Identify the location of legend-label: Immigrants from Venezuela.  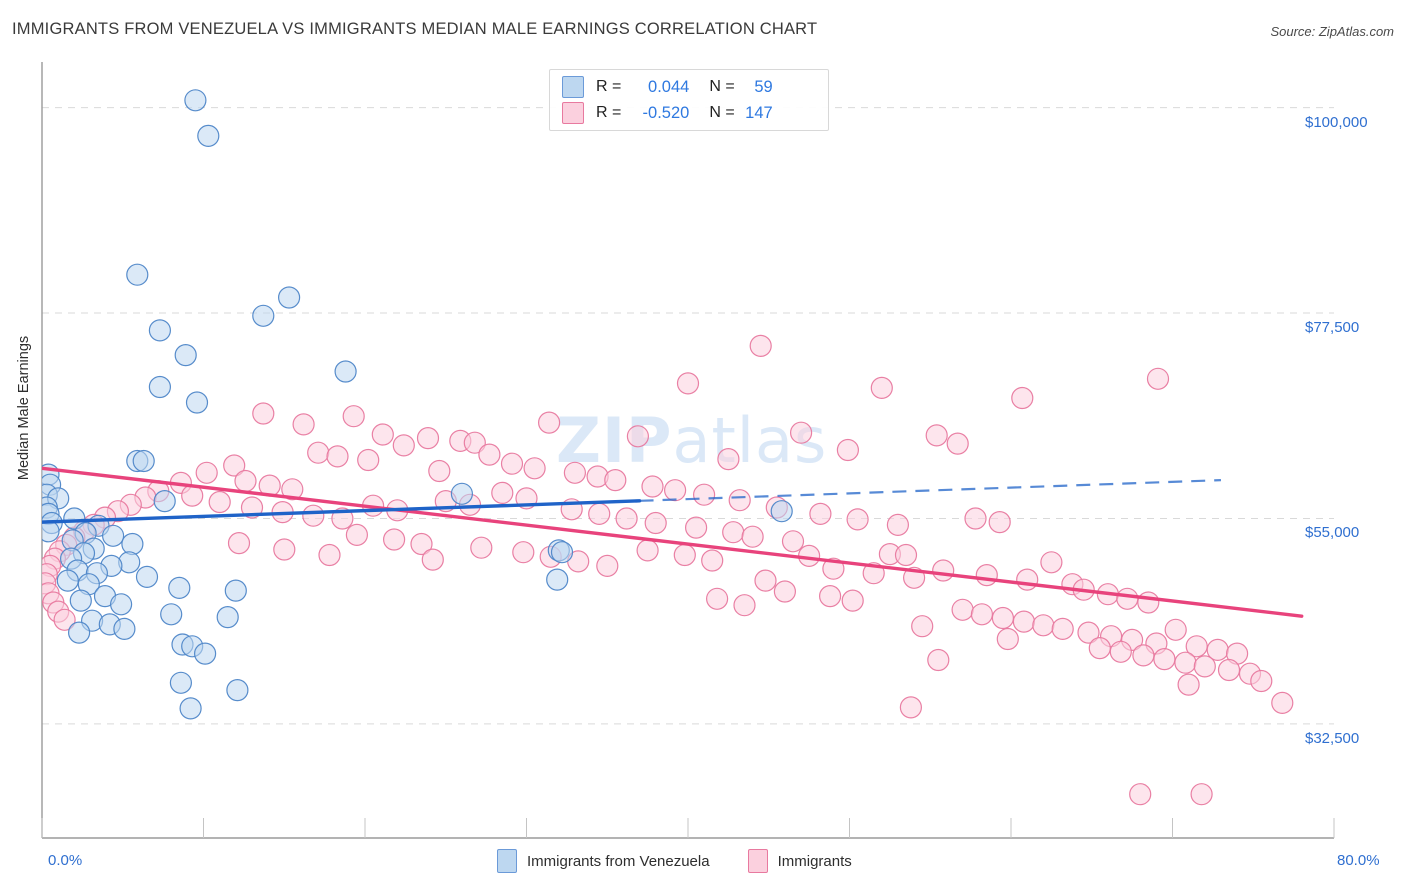
(618, 861).